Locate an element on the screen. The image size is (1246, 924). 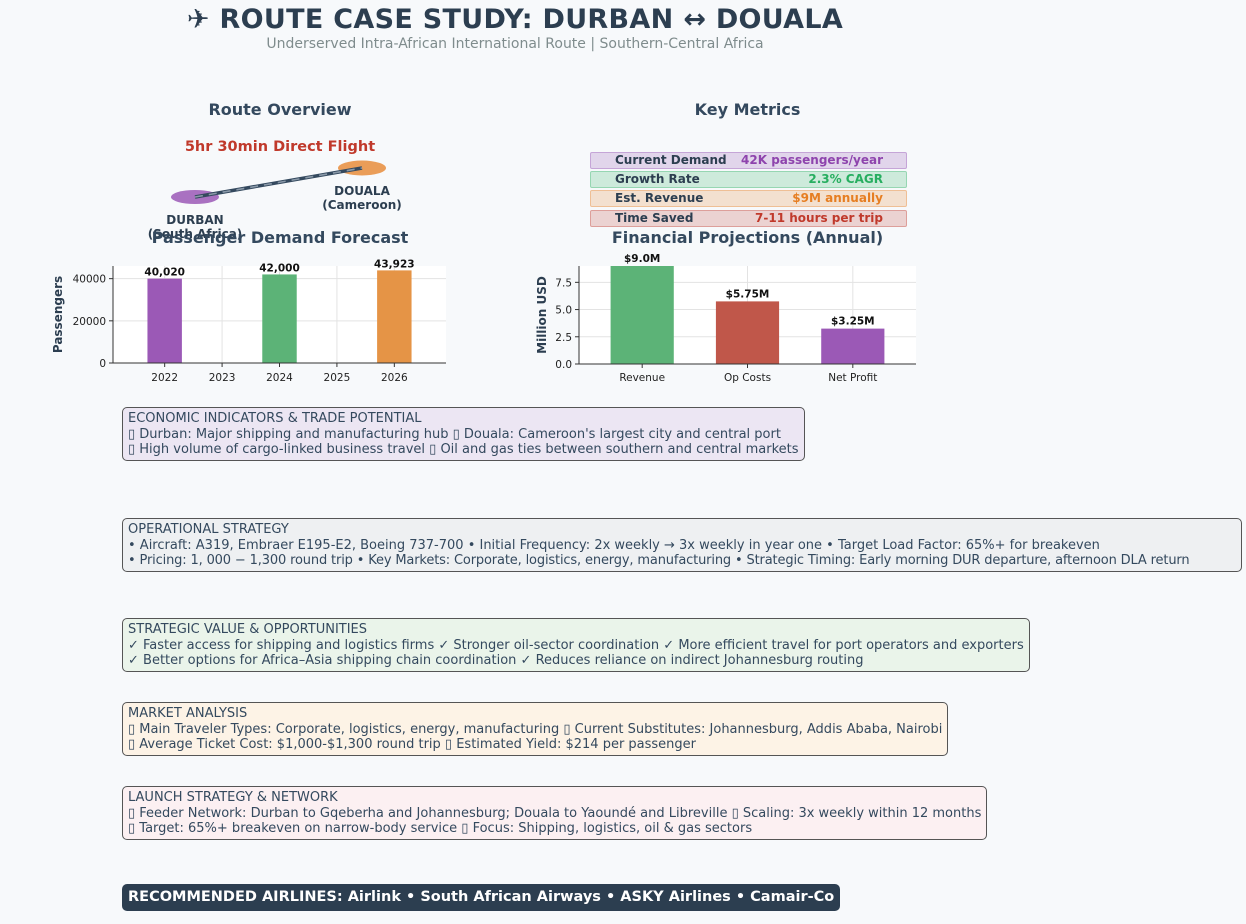
x-tick-label: 2026 is located at coordinates (394, 378).